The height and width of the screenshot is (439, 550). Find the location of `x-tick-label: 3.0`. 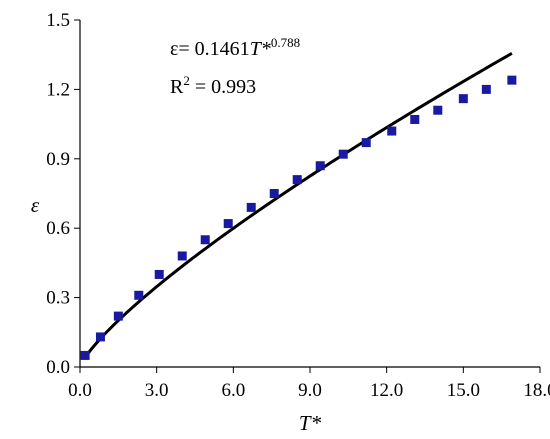

x-tick-label: 3.0 is located at coordinates (157, 390).